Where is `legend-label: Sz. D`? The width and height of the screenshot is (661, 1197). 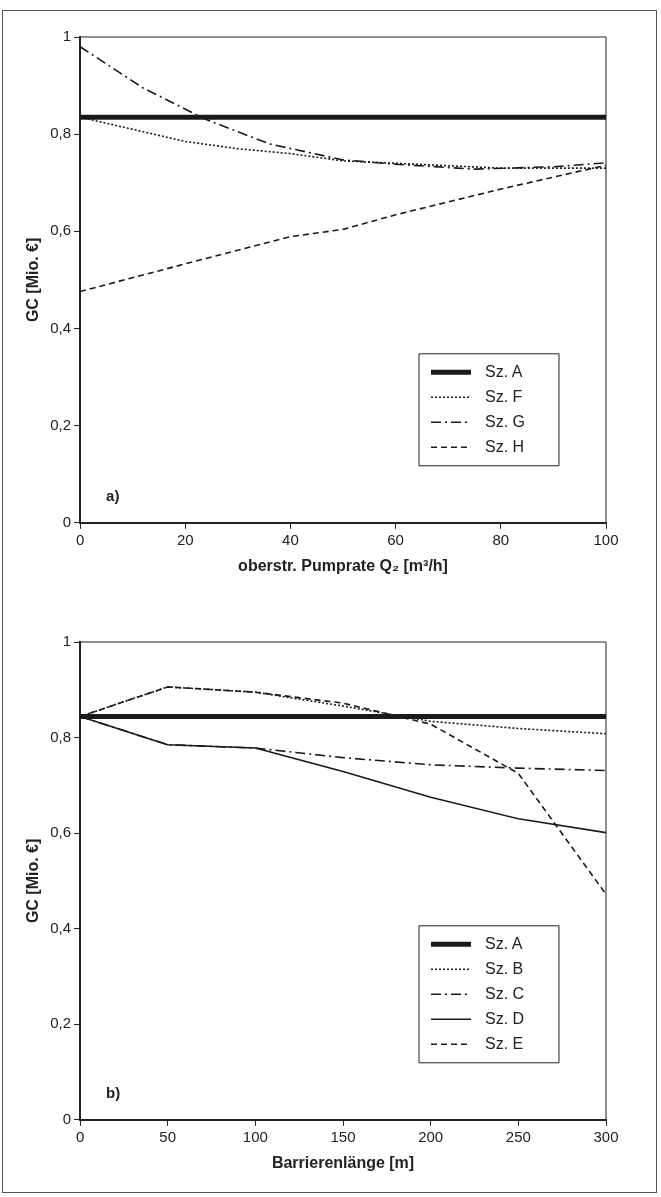 legend-label: Sz. D is located at coordinates (505, 1018).